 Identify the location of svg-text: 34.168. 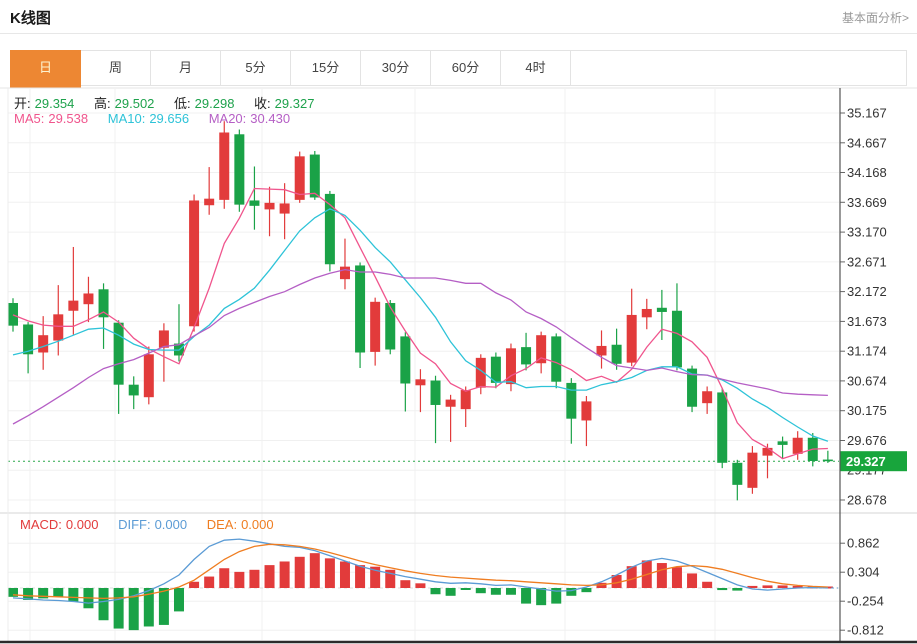
(867, 172).